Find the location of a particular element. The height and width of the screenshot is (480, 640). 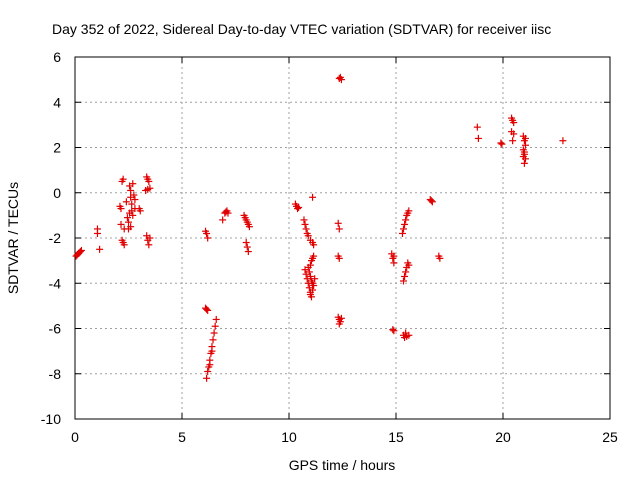

y-tick-labels: -10 -8 -6 -4 -2 0 2 4 6 is located at coordinates (51, 238).